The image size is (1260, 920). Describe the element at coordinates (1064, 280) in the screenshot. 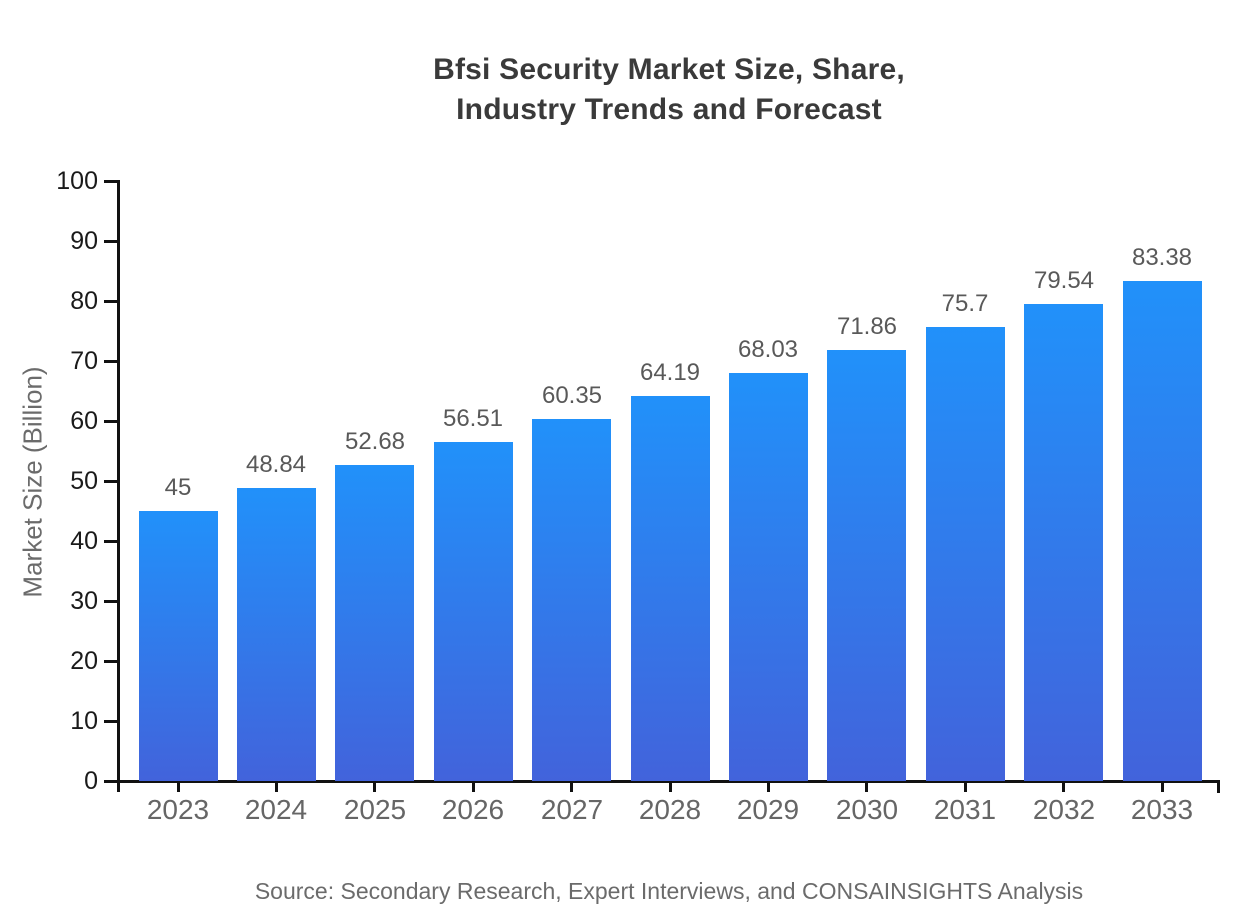

I see `bar-value-label: 79.54` at that location.